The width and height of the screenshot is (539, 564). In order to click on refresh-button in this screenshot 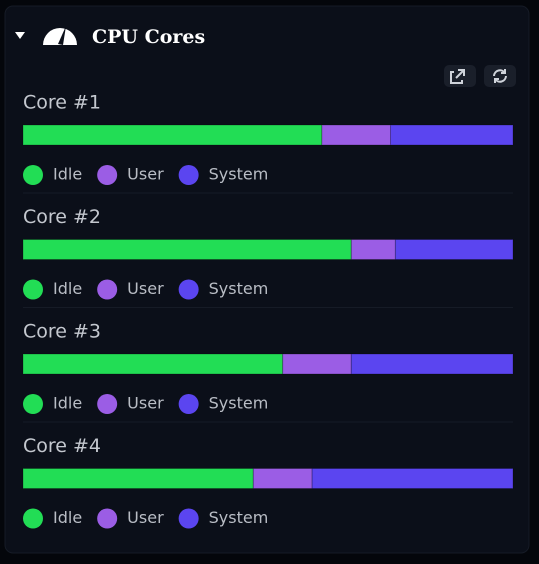, I will do `click(500, 76)`.